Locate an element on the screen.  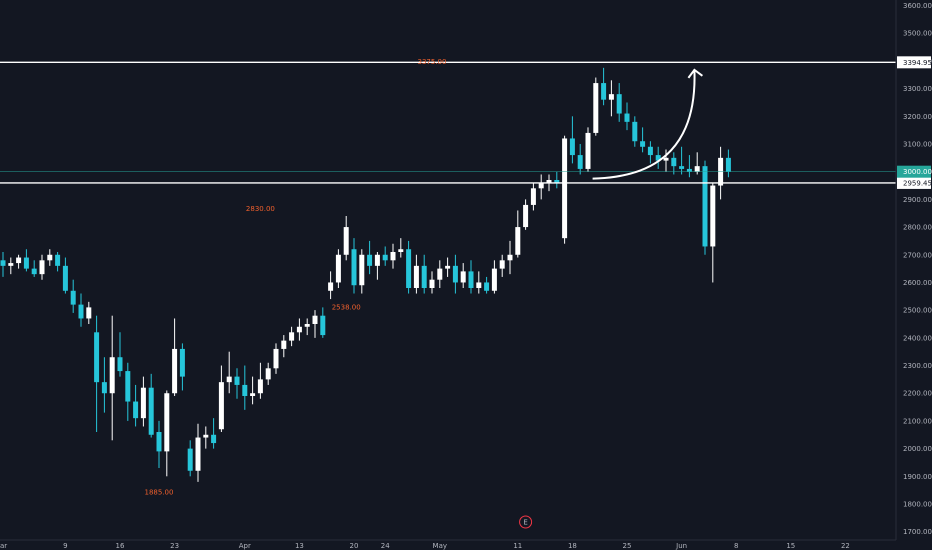
time-tick-label: ar is located at coordinates (3, 546).